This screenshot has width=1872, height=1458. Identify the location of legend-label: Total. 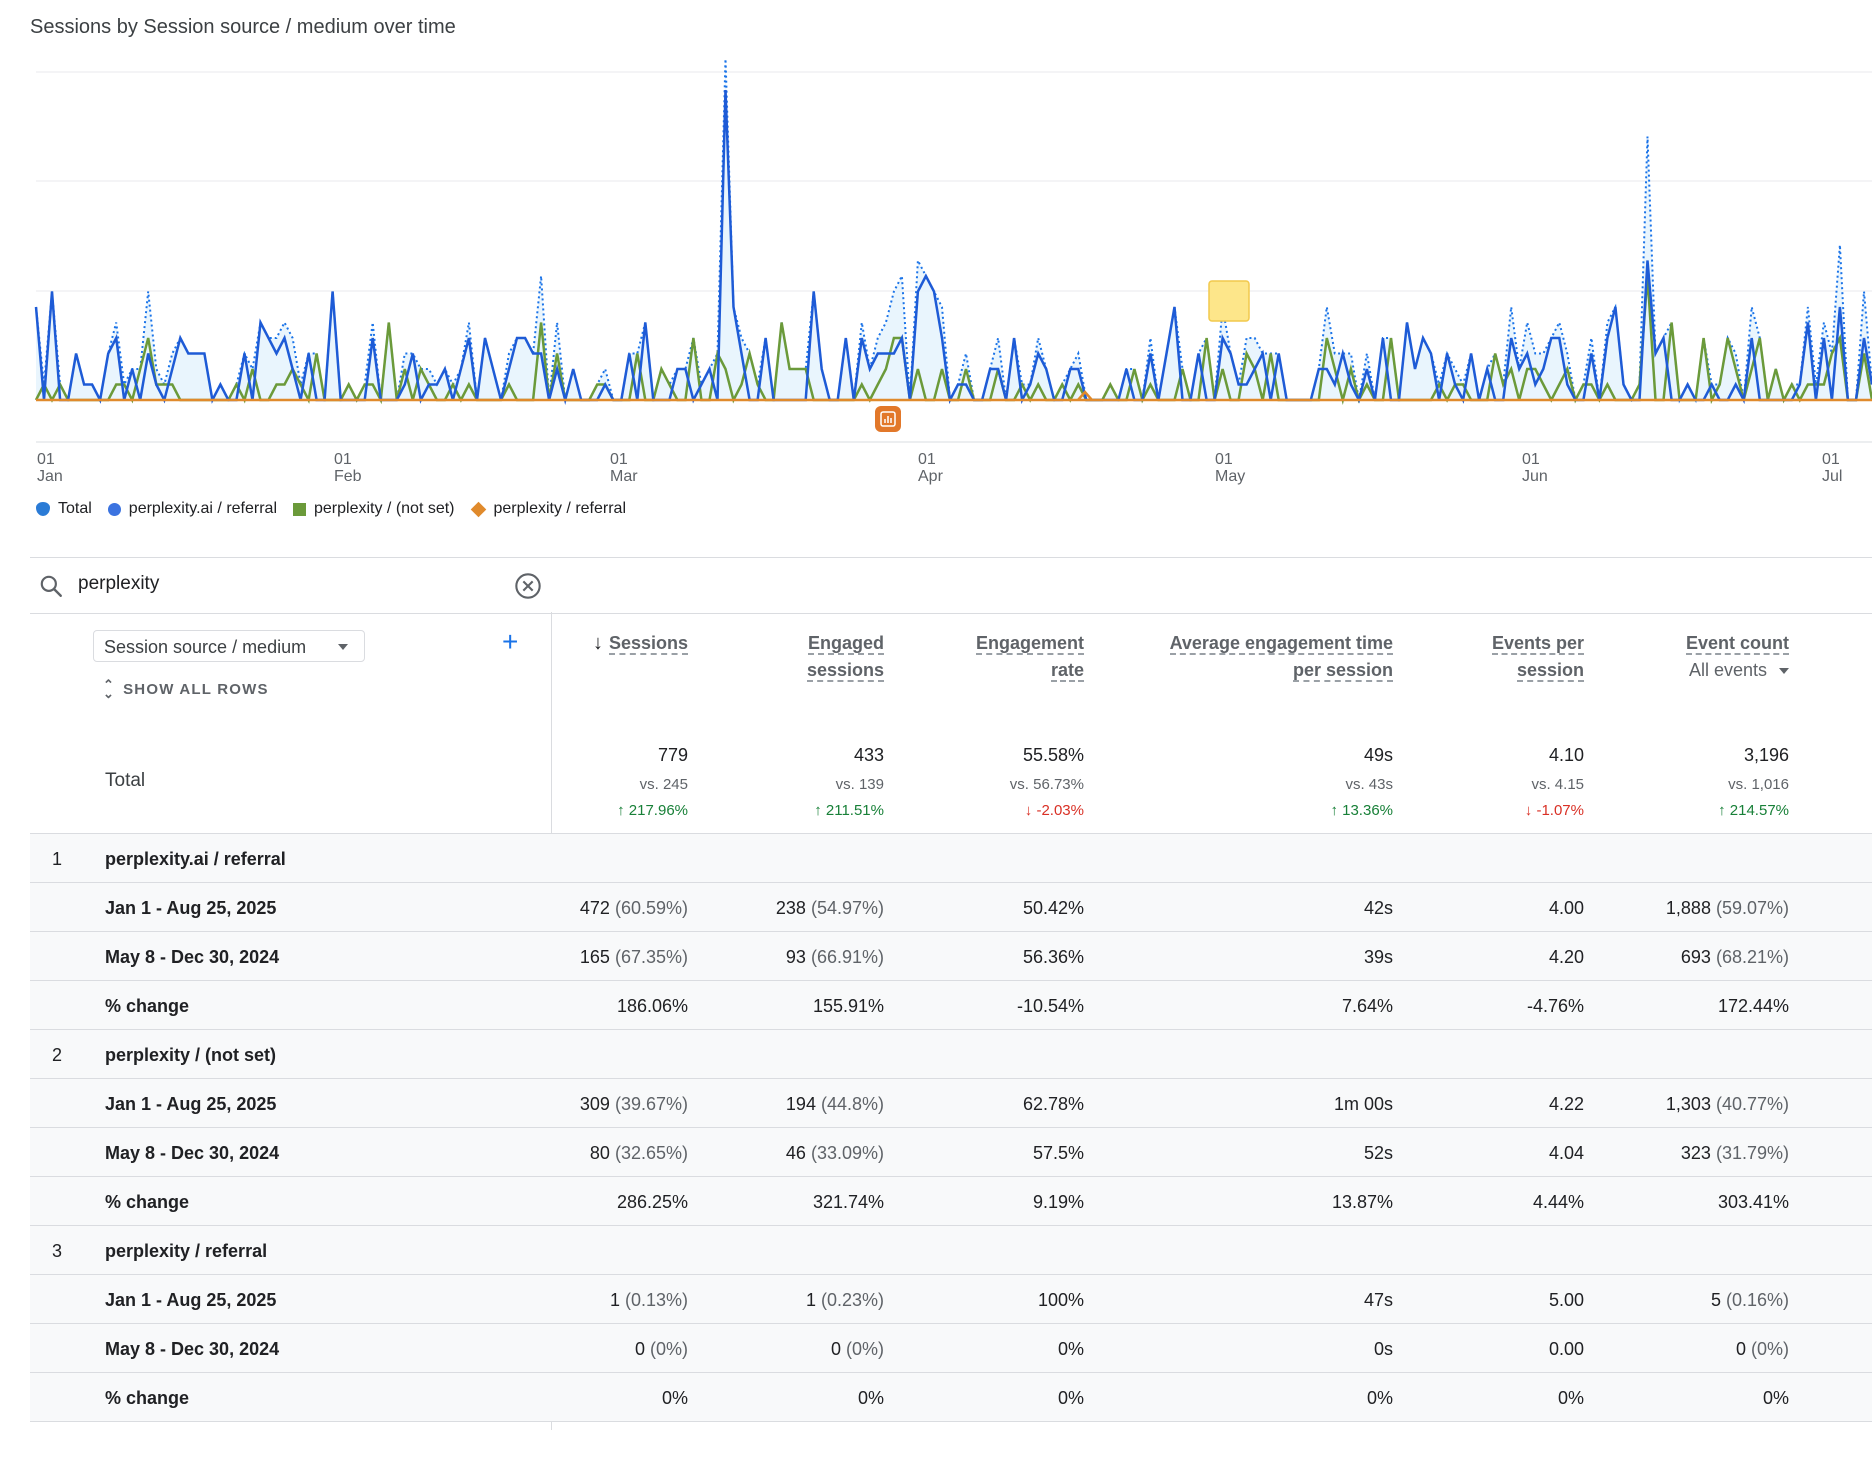
(75, 508).